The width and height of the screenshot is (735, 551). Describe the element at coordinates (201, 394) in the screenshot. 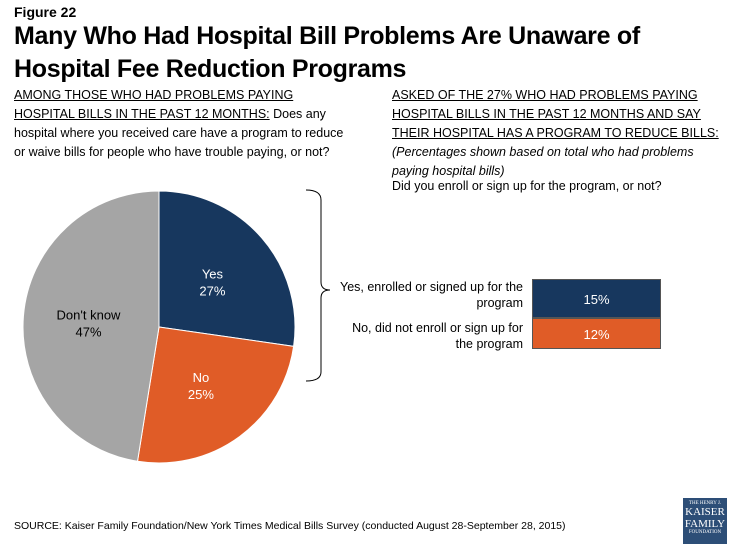

I see `pie-value-label: 25%` at that location.